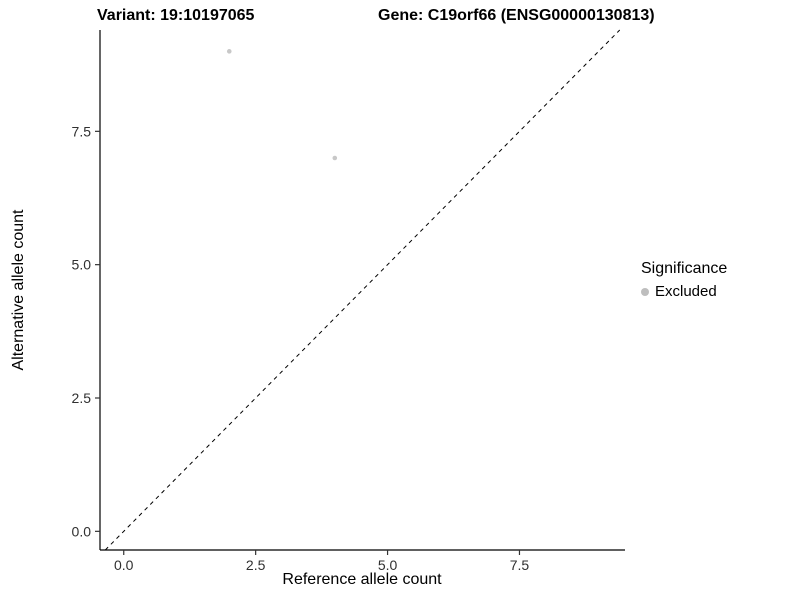  What do you see at coordinates (684, 268) in the screenshot?
I see `legend-title: Significance` at bounding box center [684, 268].